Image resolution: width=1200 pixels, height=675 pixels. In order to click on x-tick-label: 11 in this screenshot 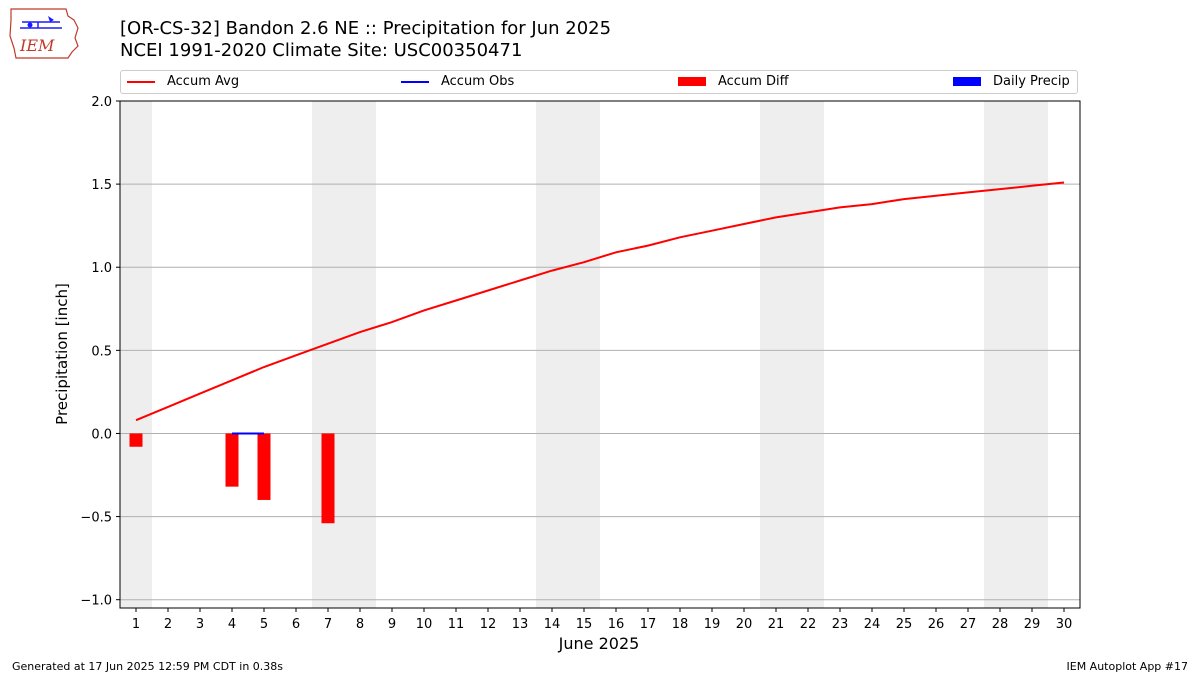, I will do `click(456, 624)`.